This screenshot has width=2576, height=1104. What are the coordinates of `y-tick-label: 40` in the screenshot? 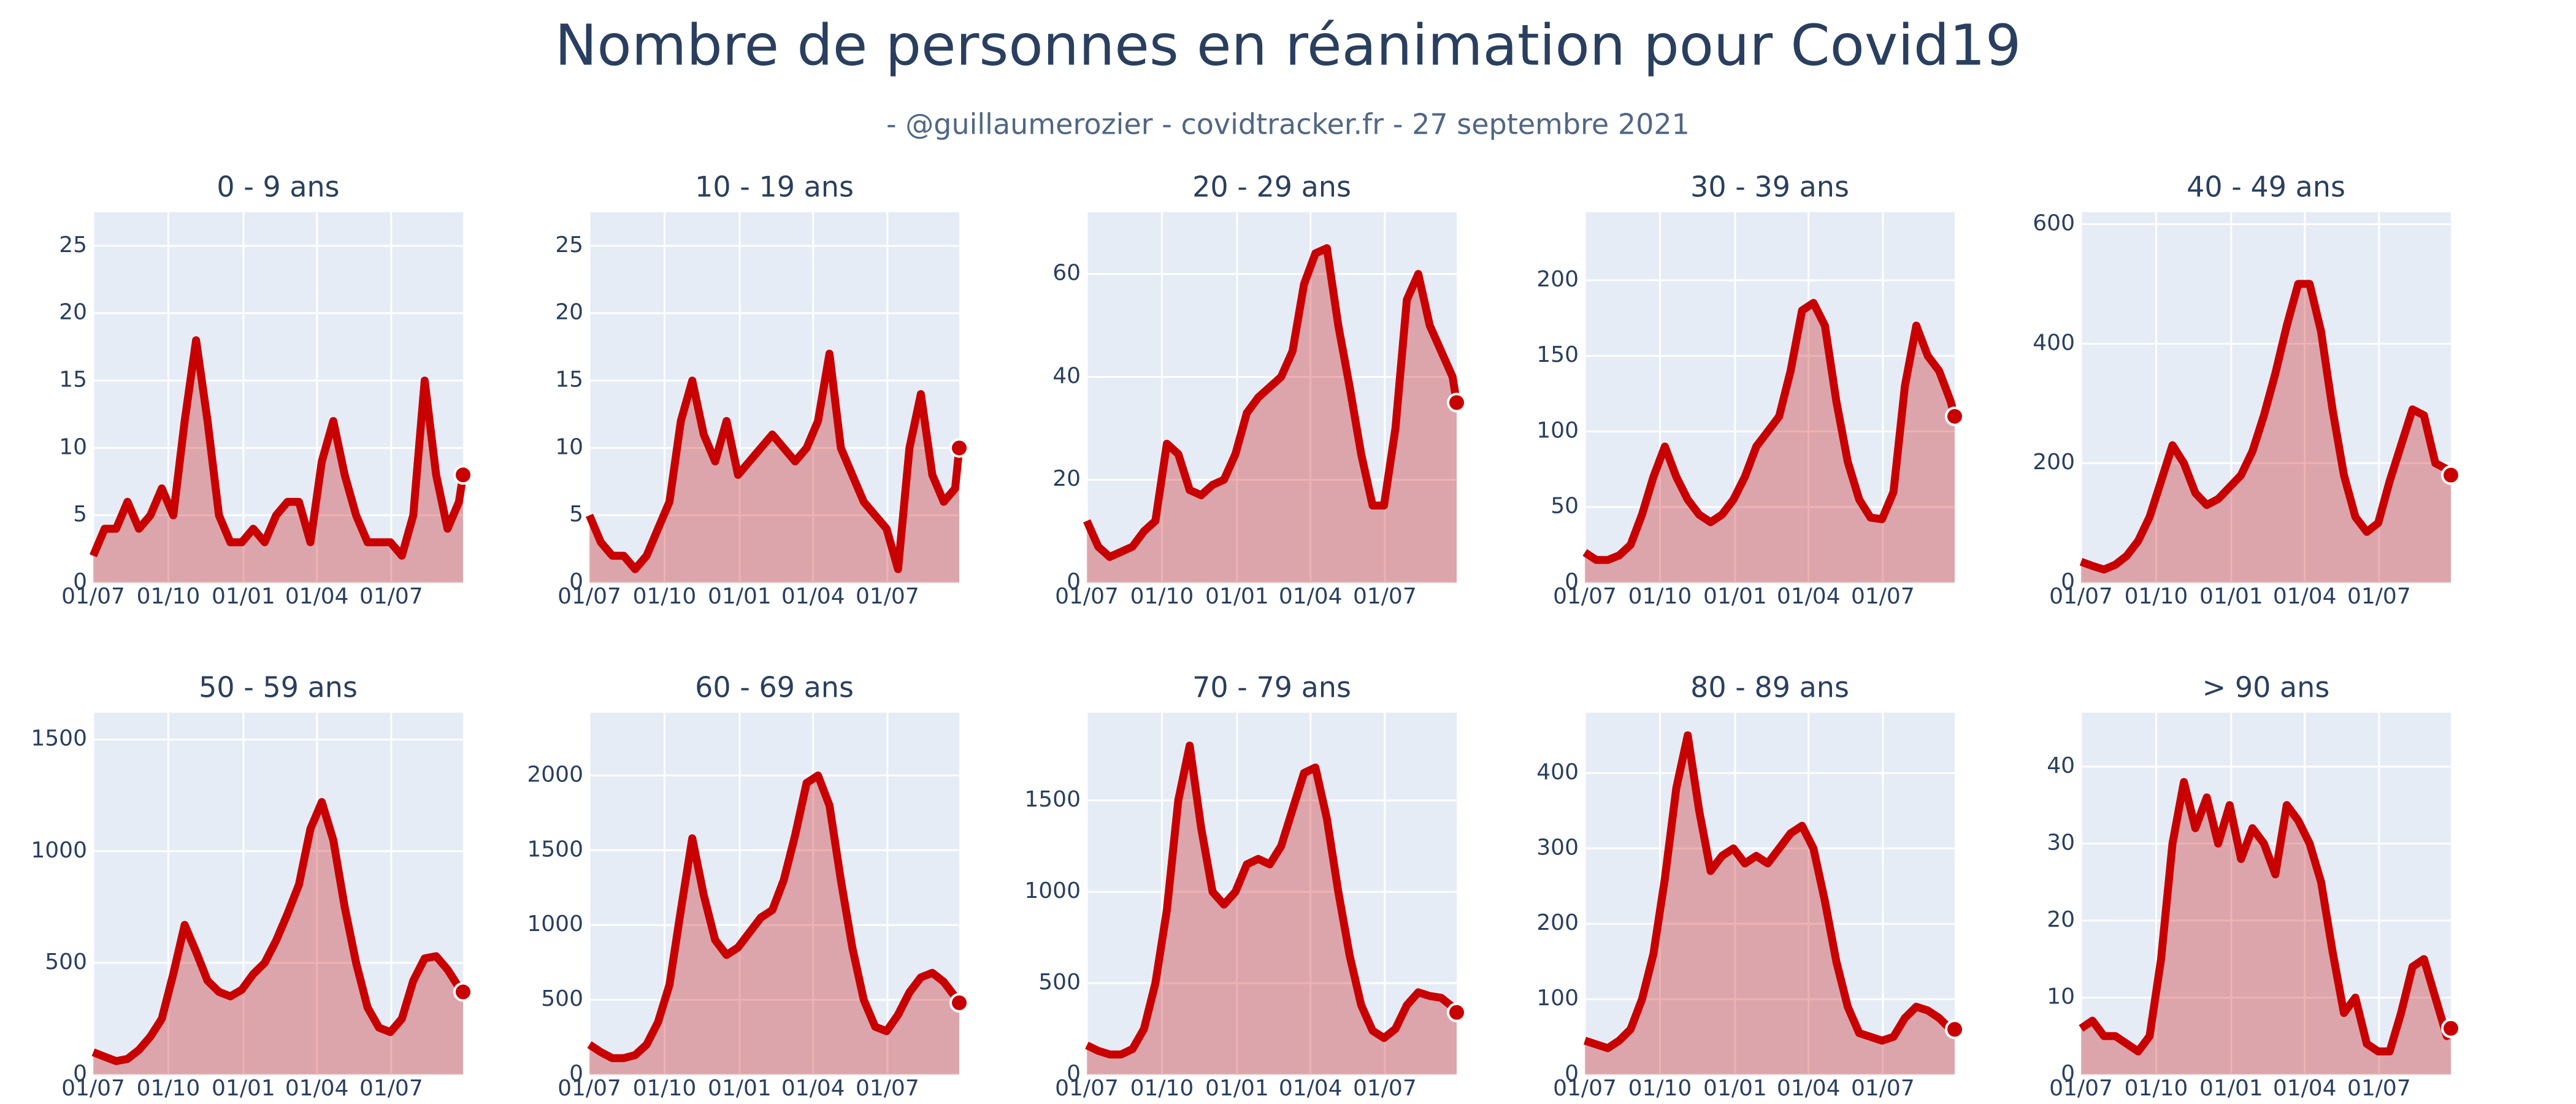 It's located at (1066, 375).